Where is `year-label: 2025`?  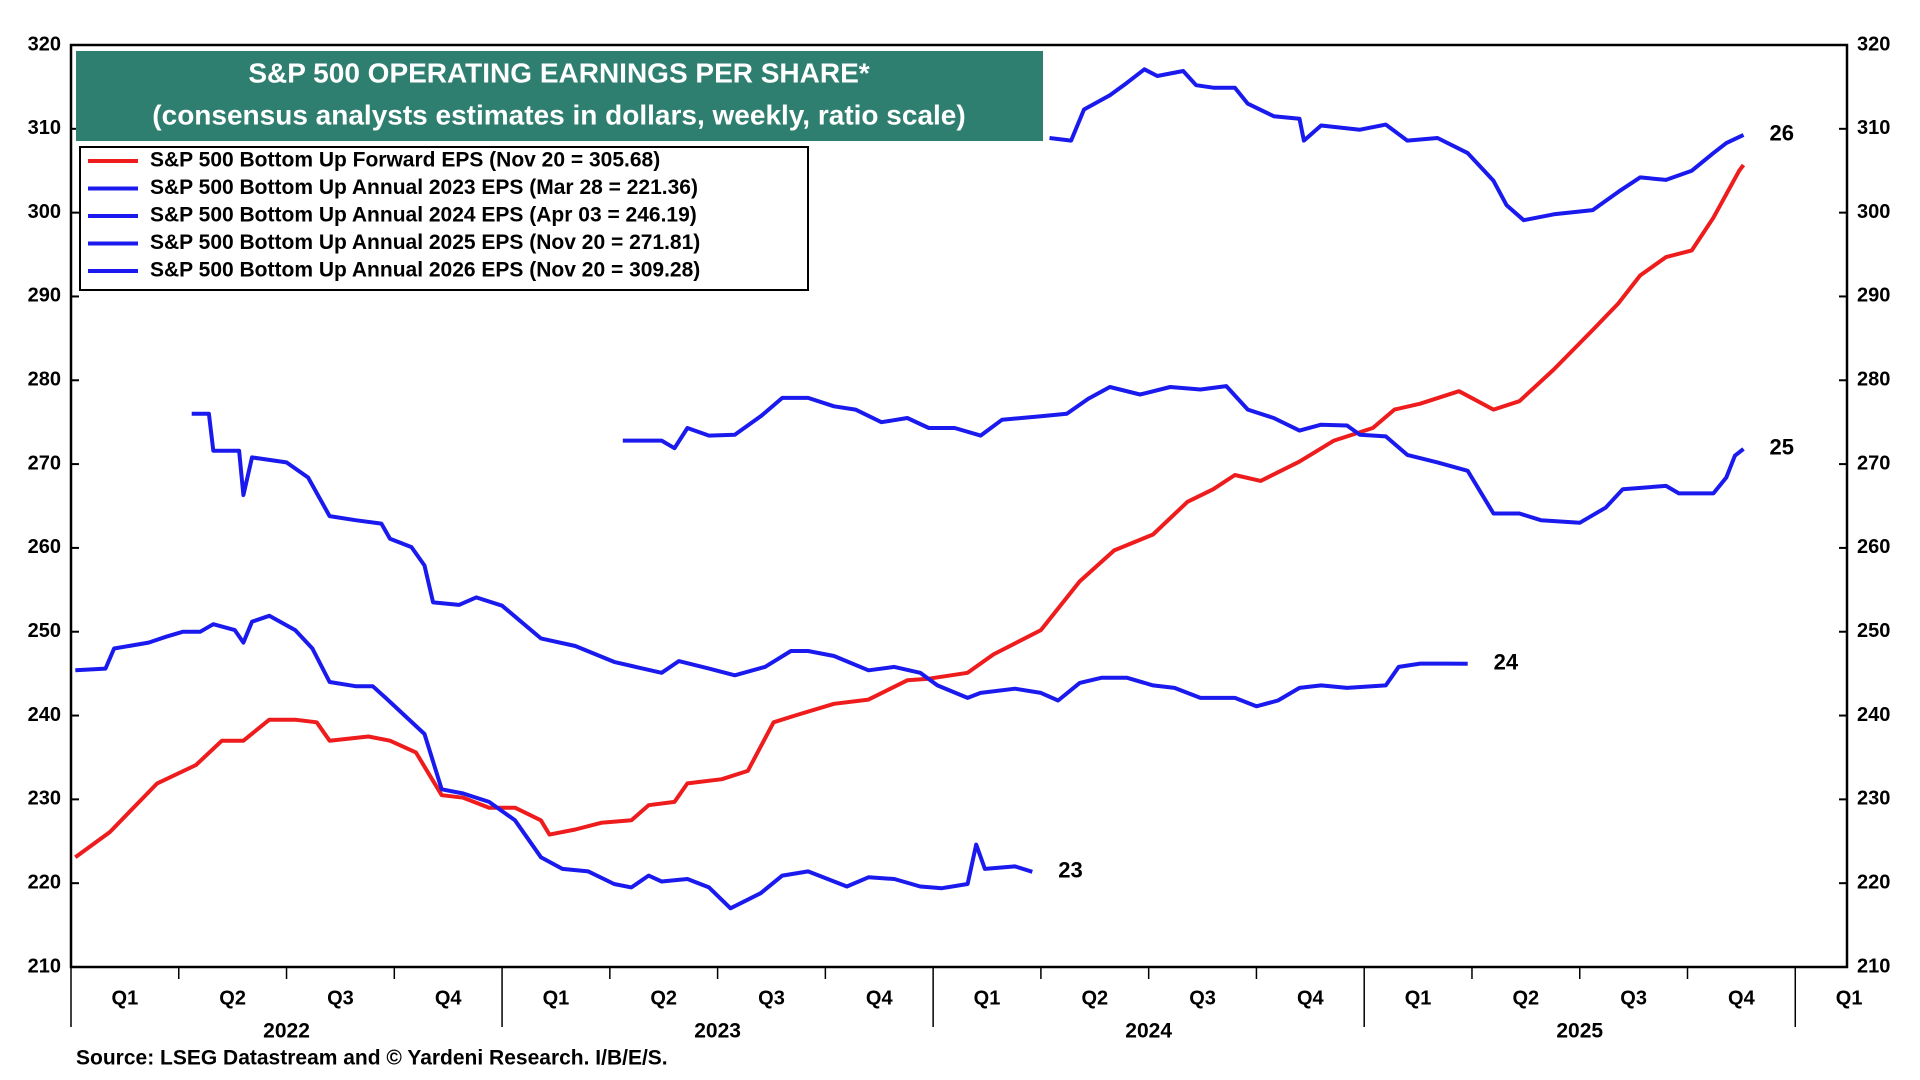
year-label: 2025 is located at coordinates (1579, 1031).